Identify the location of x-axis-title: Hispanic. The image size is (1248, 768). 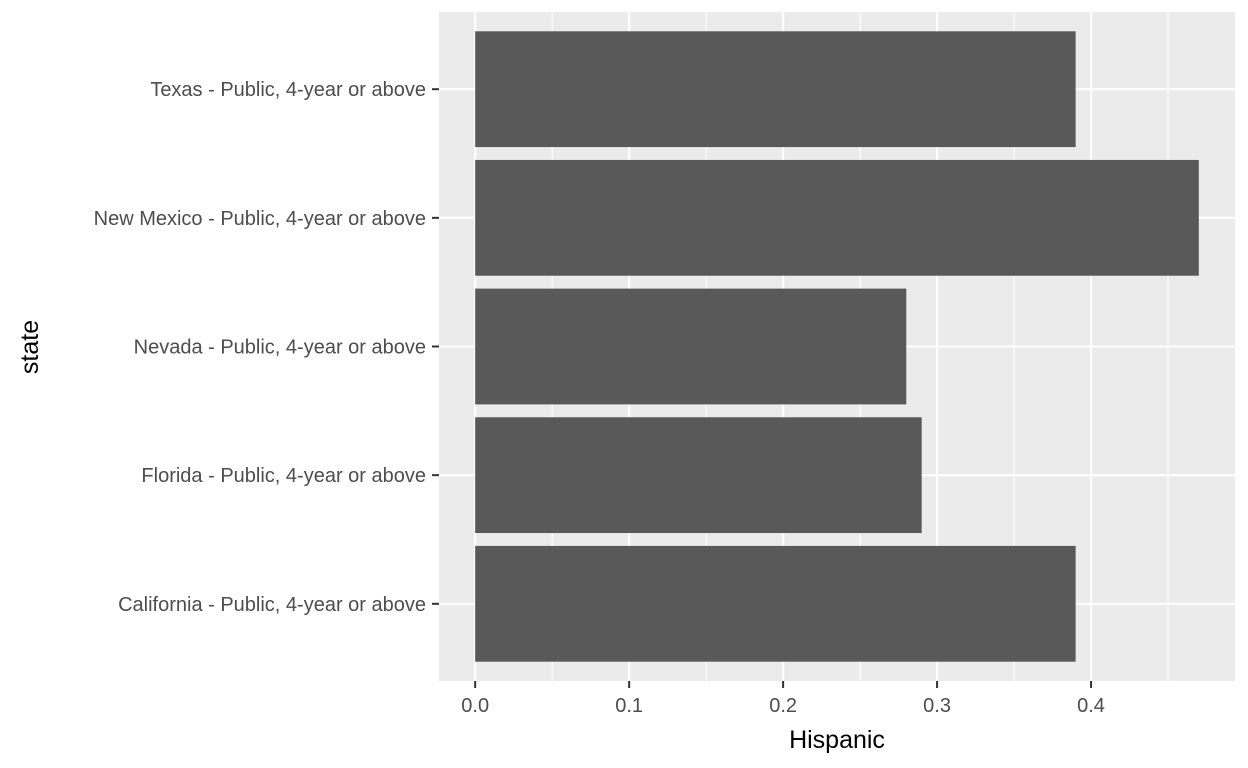
(837, 740).